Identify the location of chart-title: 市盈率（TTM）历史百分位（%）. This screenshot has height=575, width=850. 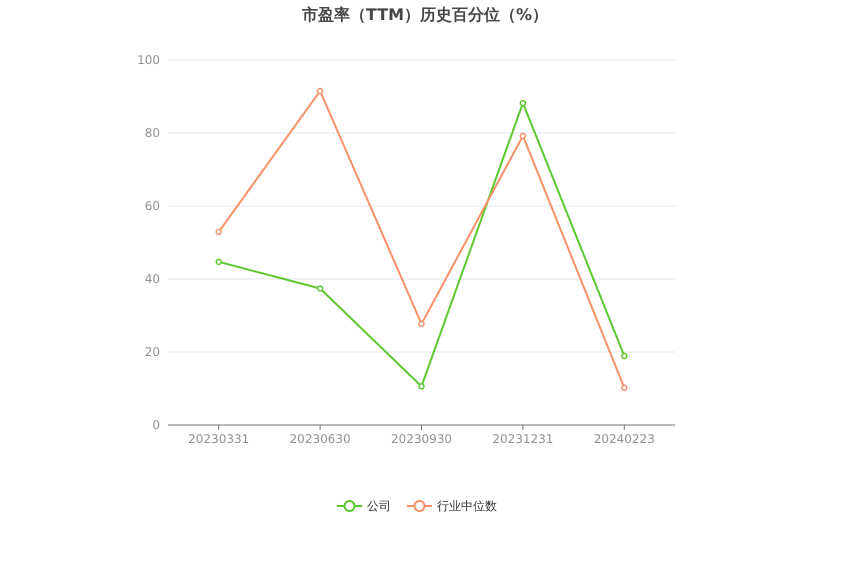
(424, 14).